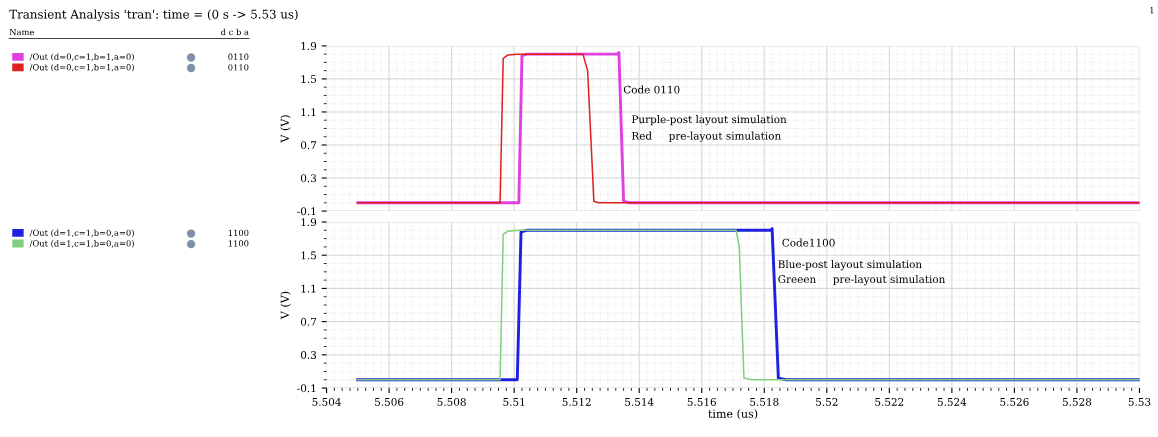 Image resolution: width=1158 pixels, height=437 pixels. I want to click on x-tick-label: 5.518, so click(764, 401).